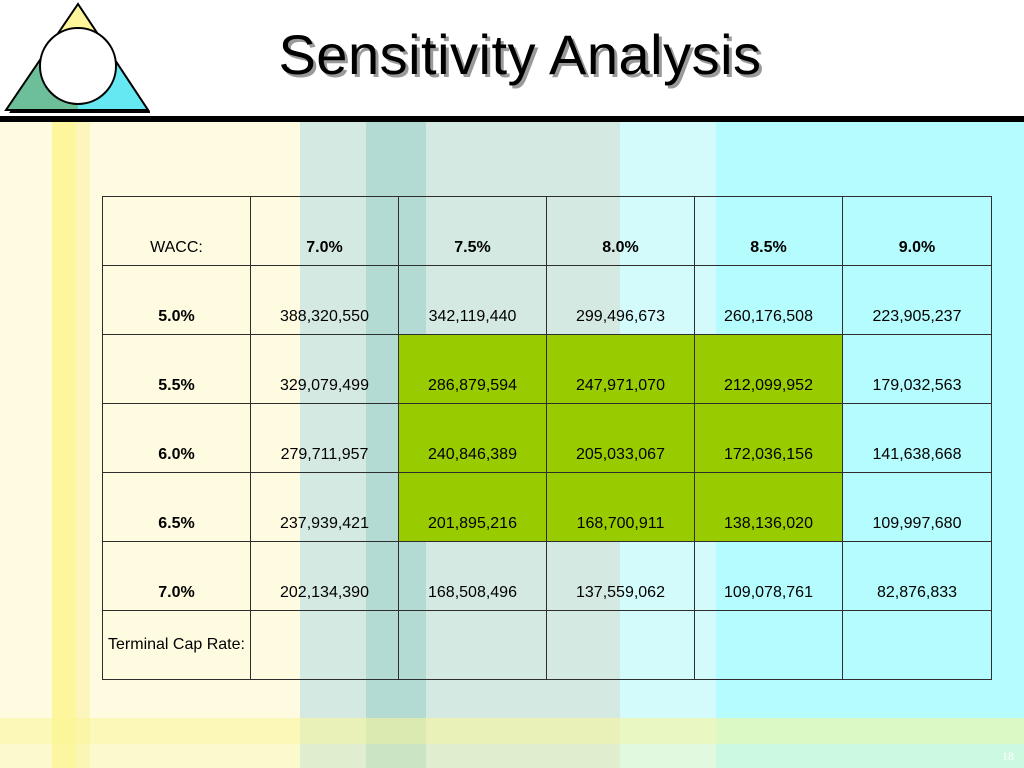 The width and height of the screenshot is (1024, 768). Describe the element at coordinates (176, 300) in the screenshot. I see `cap-rate-row-header: 5.0%` at that location.